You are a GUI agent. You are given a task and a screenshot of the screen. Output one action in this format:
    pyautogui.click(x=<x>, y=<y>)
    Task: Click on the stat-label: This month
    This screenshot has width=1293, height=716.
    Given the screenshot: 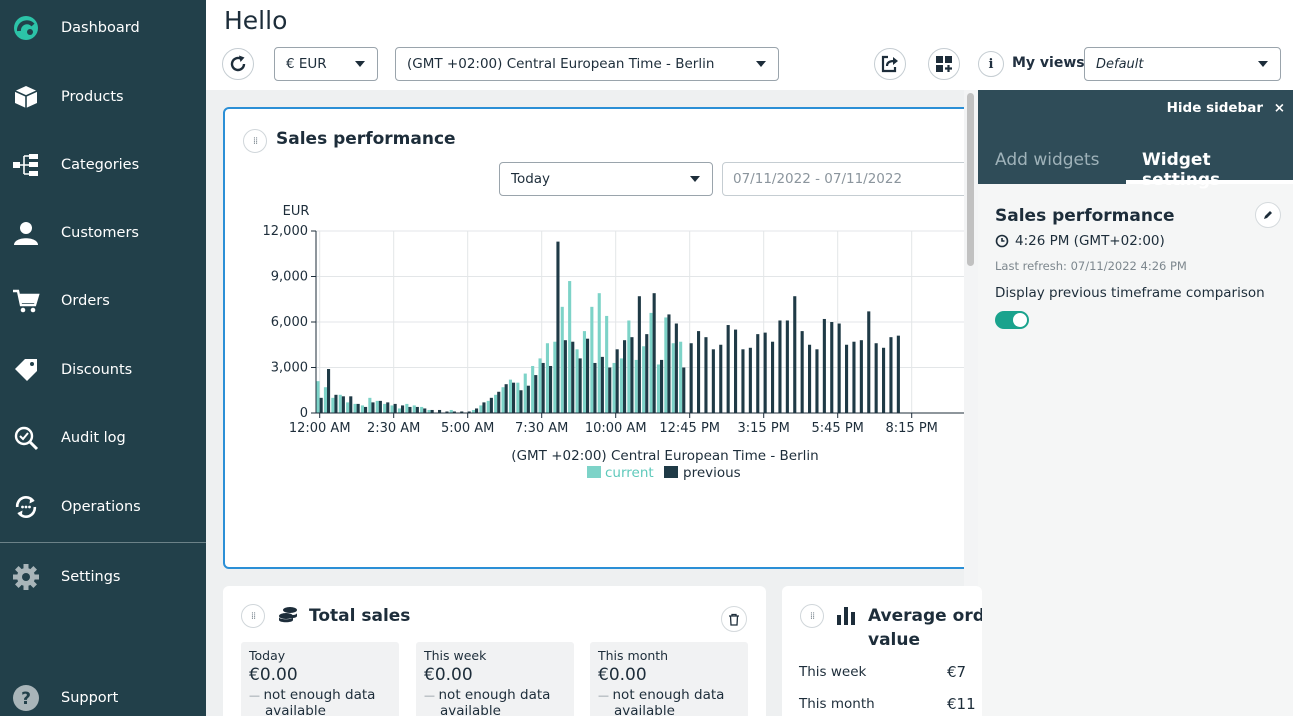 What is the action you would take?
    pyautogui.click(x=633, y=655)
    